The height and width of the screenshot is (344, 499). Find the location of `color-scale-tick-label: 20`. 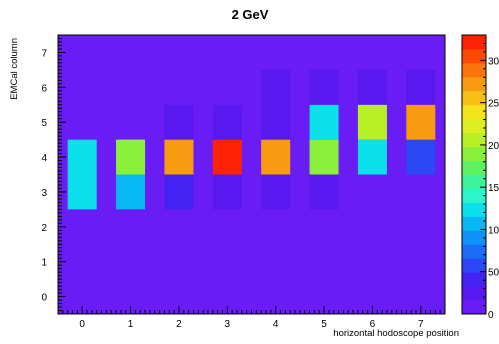

color-scale-tick-label: 20 is located at coordinates (493, 146).